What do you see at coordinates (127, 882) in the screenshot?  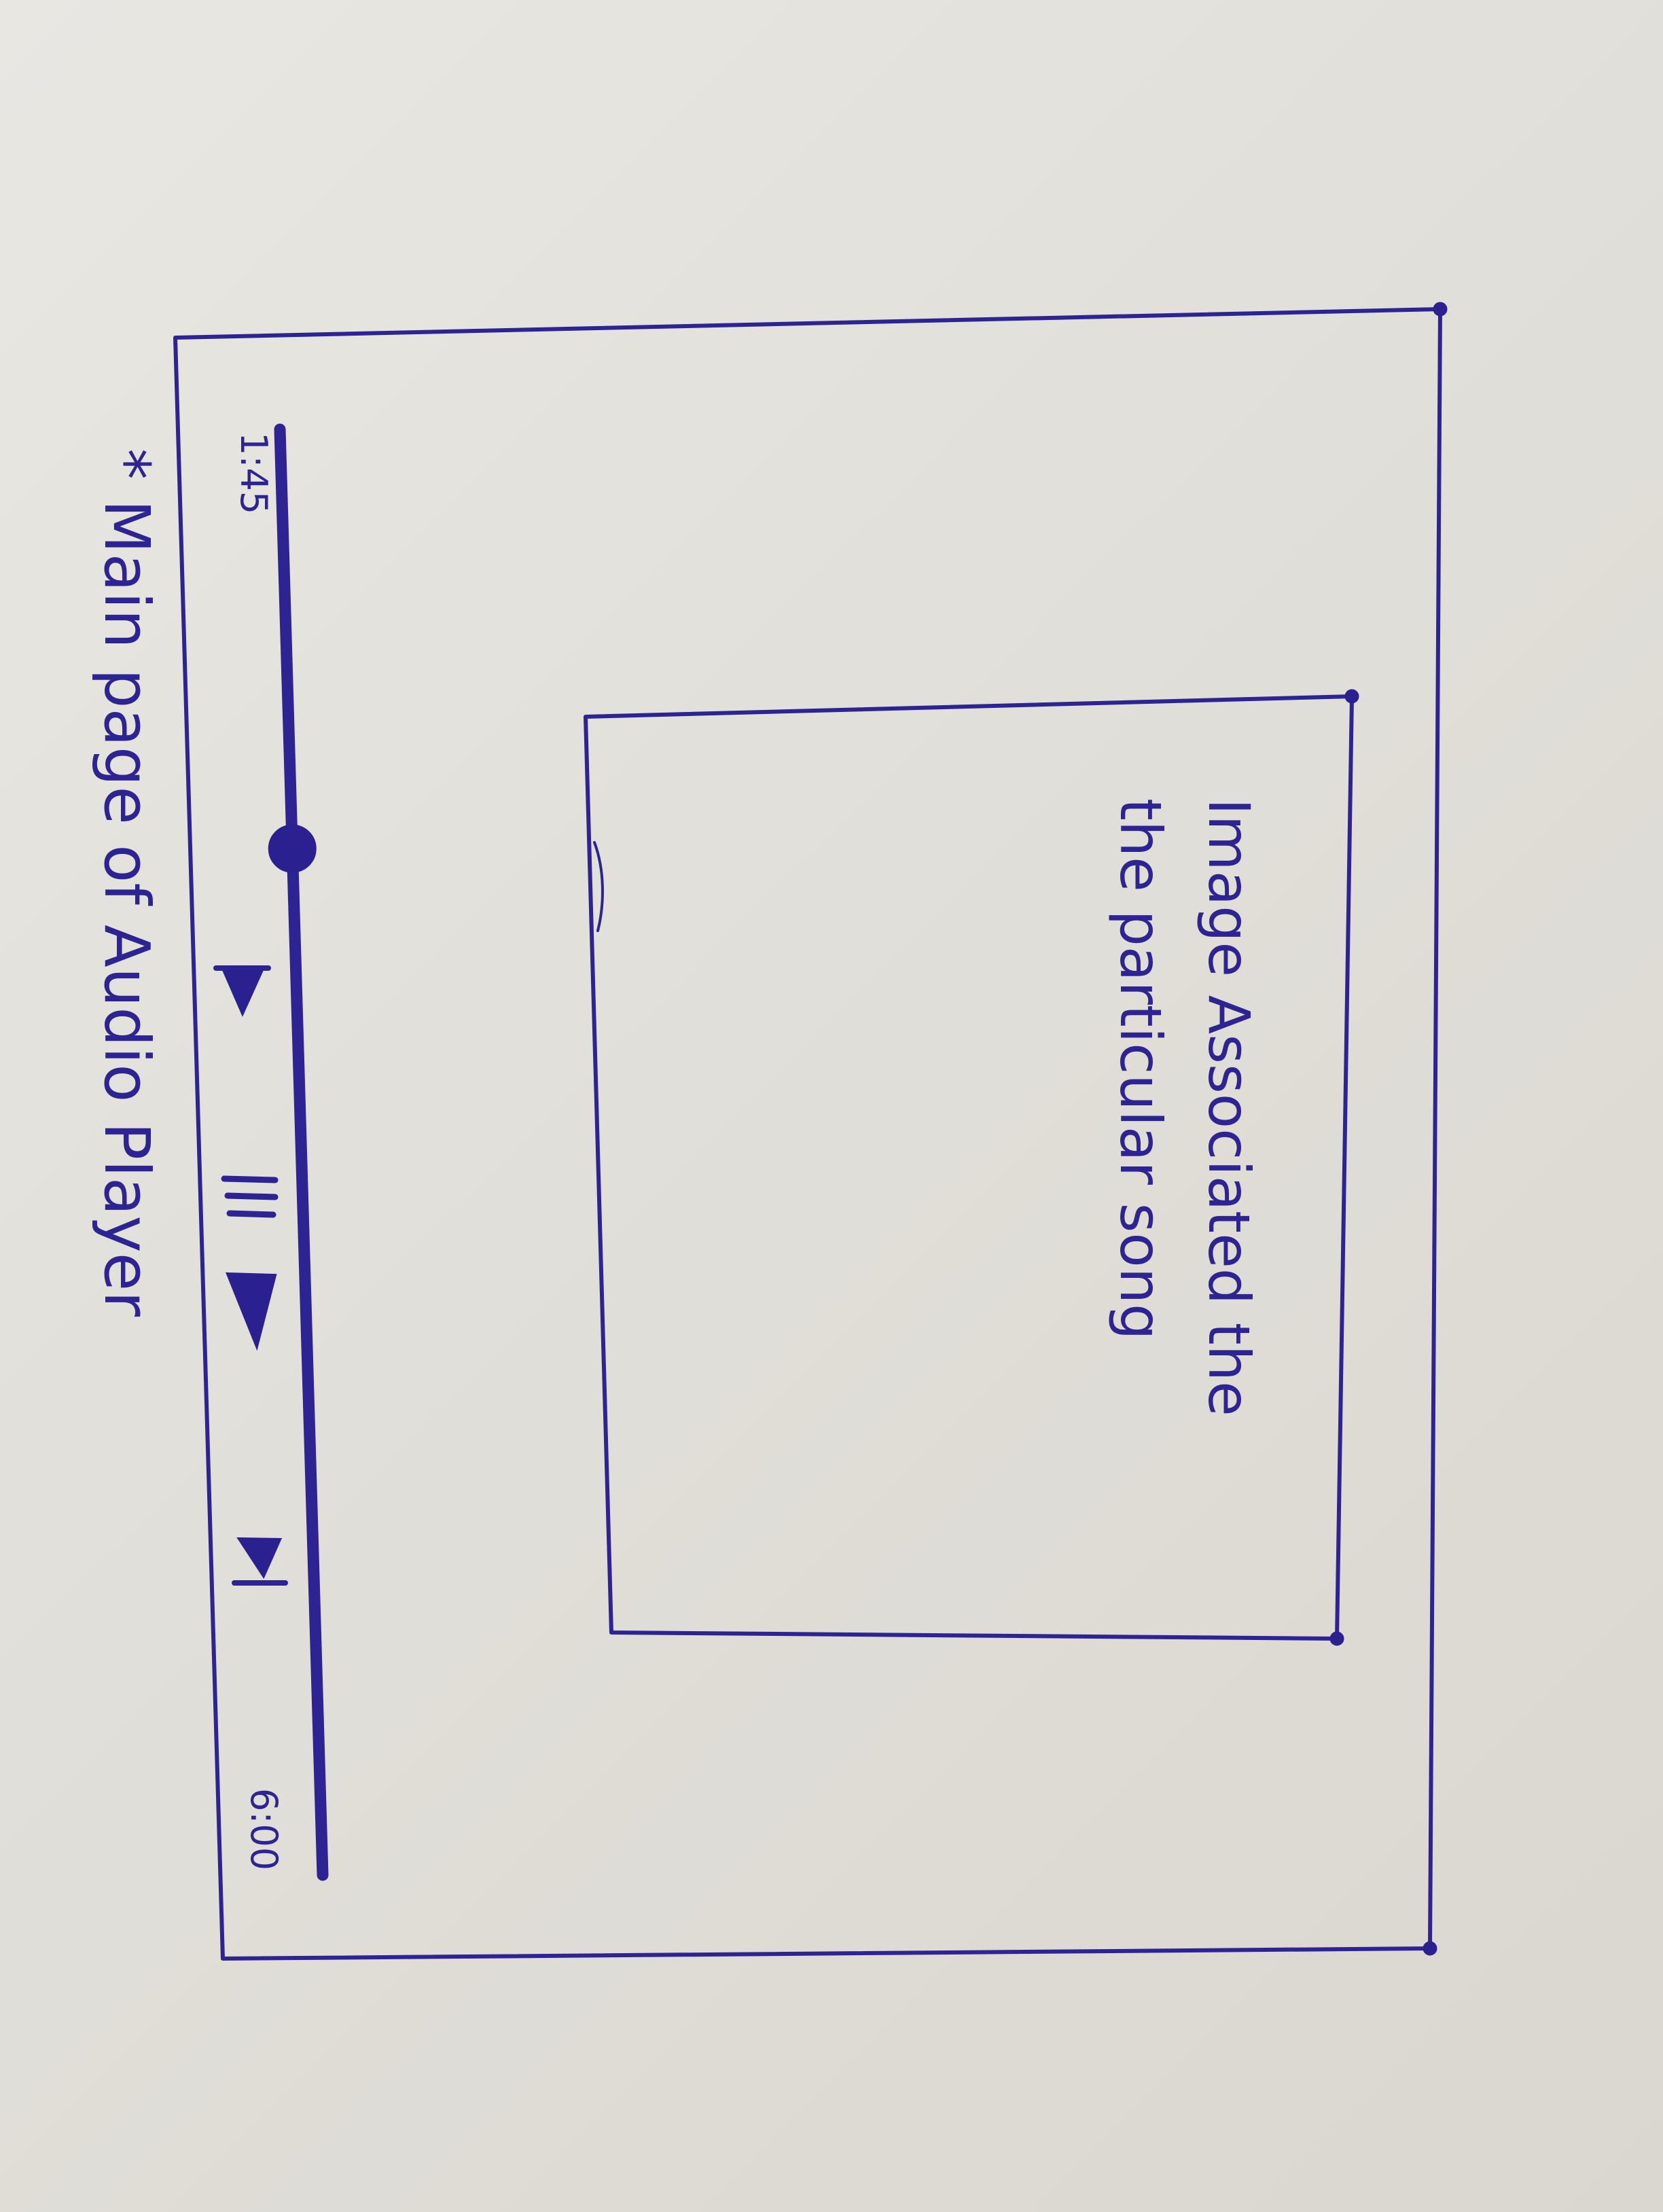 I see `page-note: * Main page of Audio Player` at bounding box center [127, 882].